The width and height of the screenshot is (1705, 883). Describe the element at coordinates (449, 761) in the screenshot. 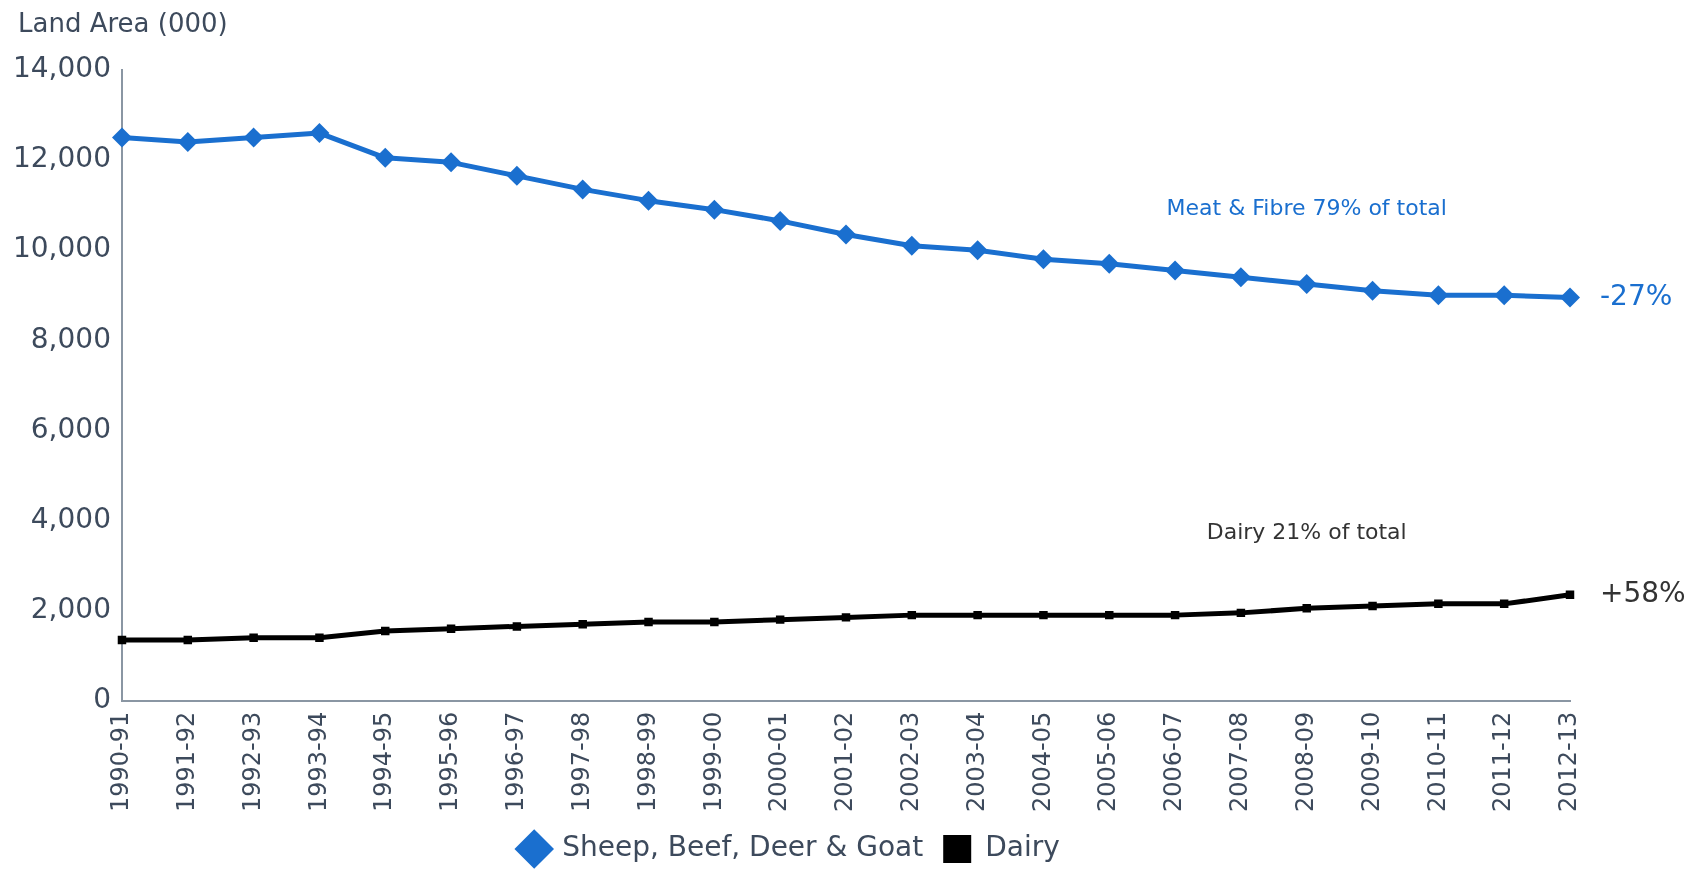

I see `x-tick-label: 1995-96` at that location.